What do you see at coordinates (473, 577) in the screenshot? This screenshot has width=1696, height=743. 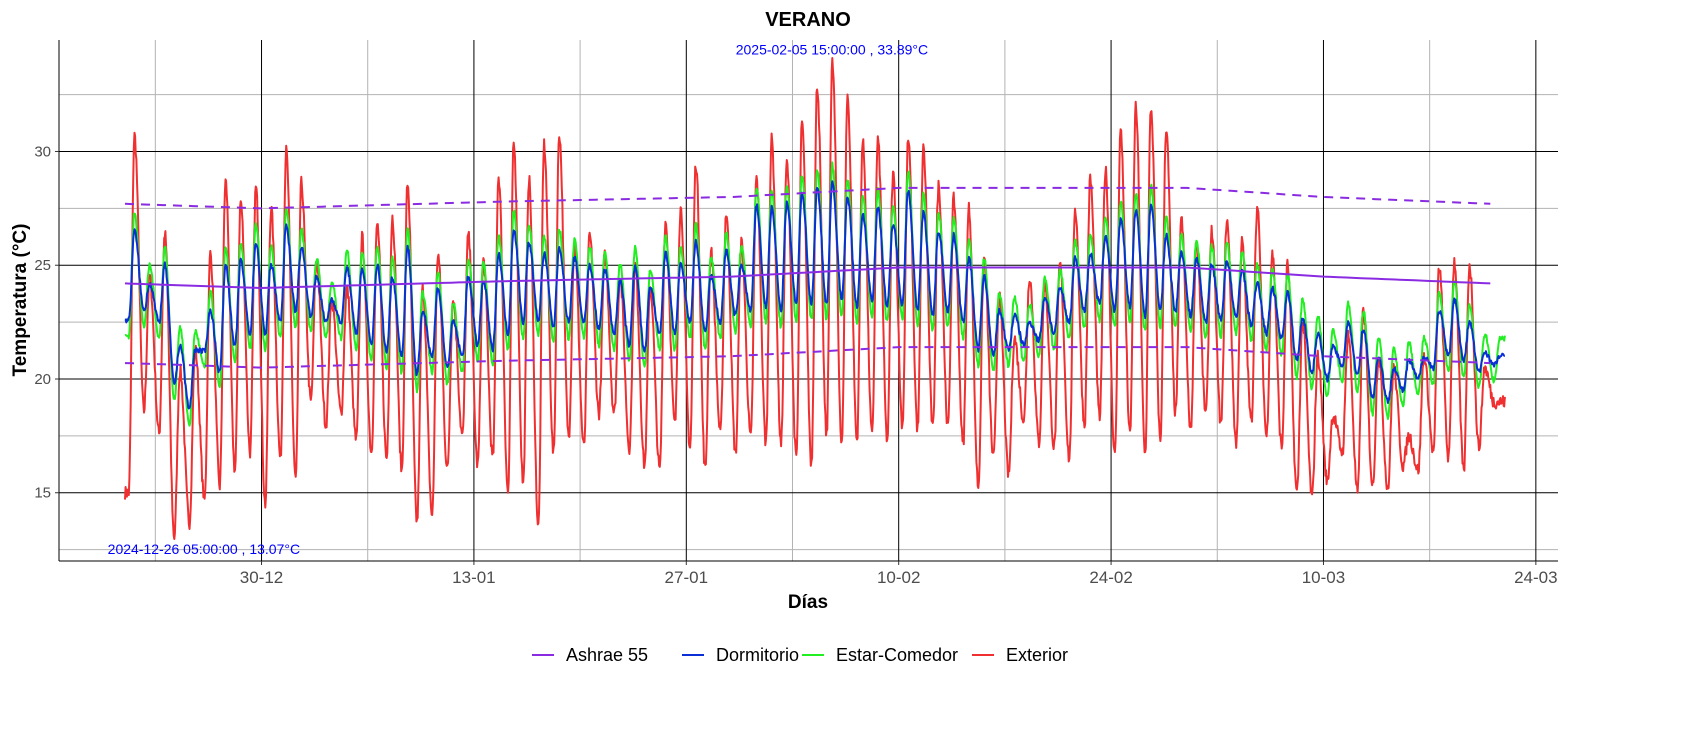 I see `x-tick-label: 13-01` at bounding box center [473, 577].